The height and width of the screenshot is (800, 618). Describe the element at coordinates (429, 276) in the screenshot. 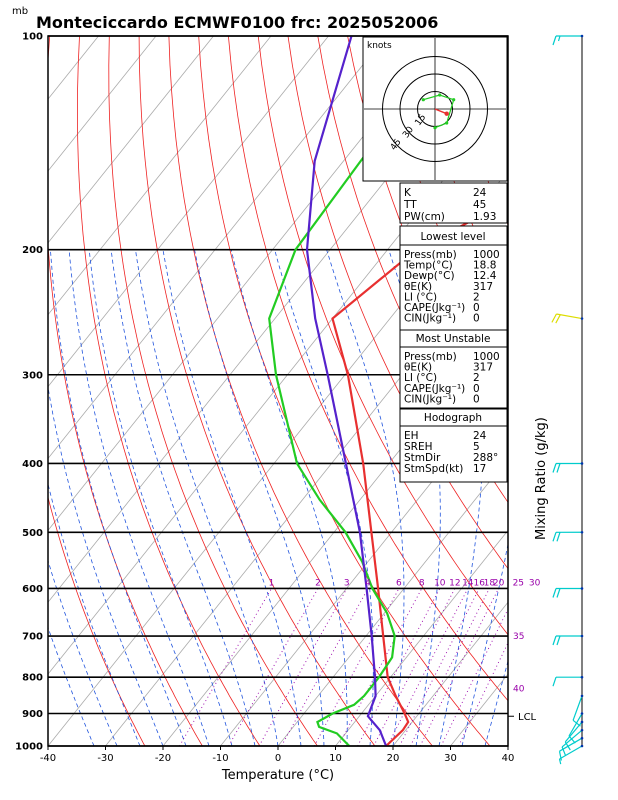

I see `table-row-label: Dewp(°C)` at that location.